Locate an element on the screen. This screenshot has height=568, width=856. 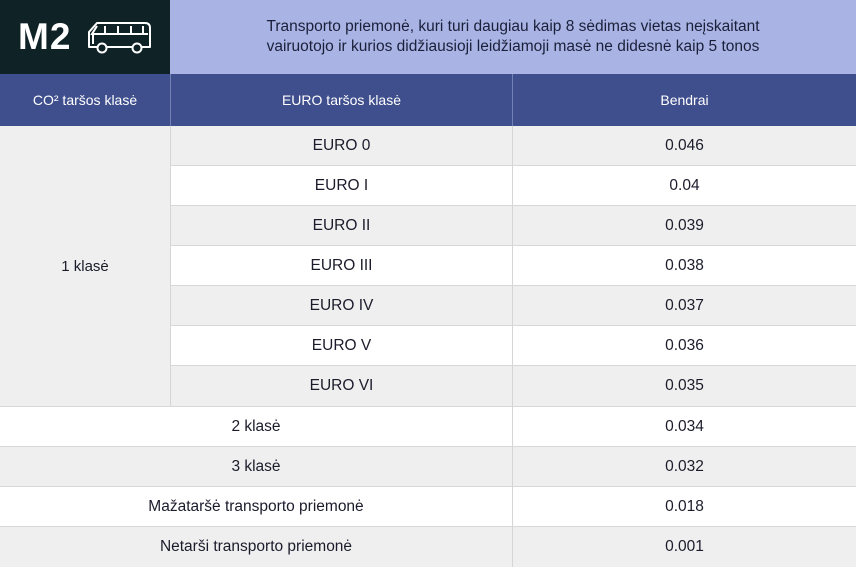
total-value-cell: 0.035 is located at coordinates (684, 385).